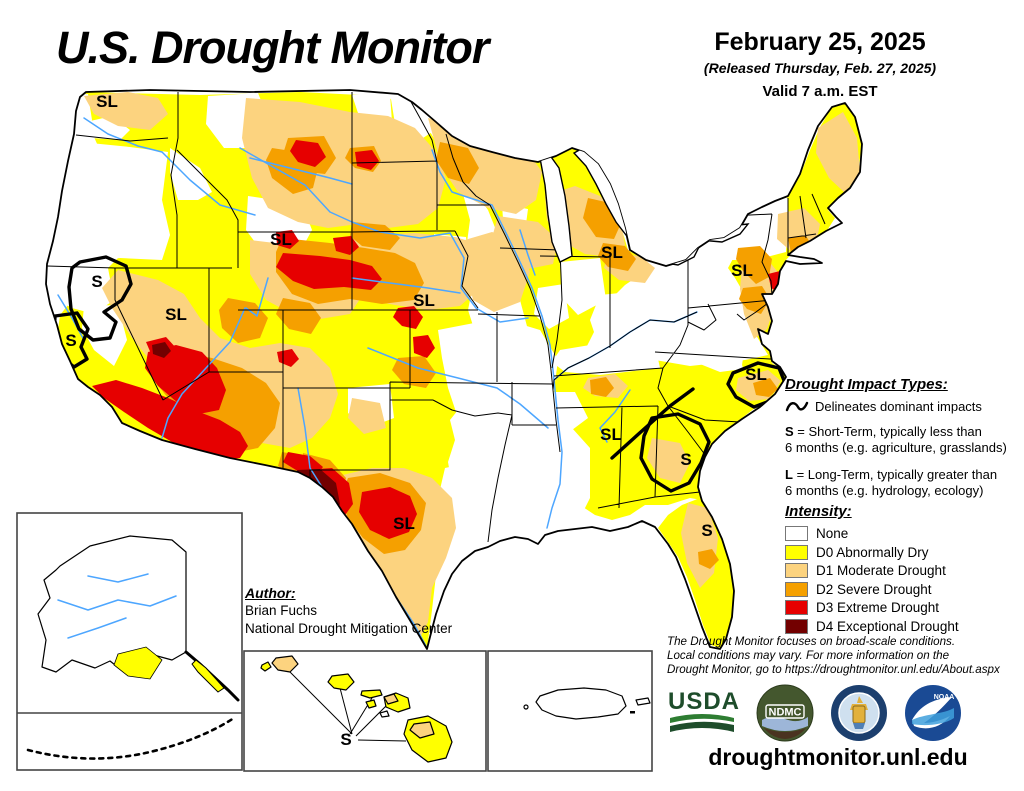 This screenshot has height=791, width=1024. What do you see at coordinates (878, 607) in the screenshot?
I see `intensity-label: D3 Extreme Drought` at bounding box center [878, 607].